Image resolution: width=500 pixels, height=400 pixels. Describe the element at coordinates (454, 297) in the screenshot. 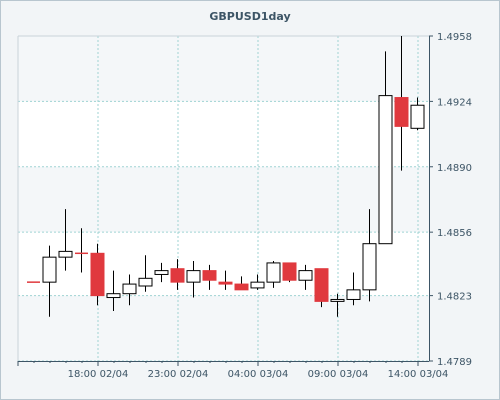

I see `y-tick-label: 1.4823` at that location.